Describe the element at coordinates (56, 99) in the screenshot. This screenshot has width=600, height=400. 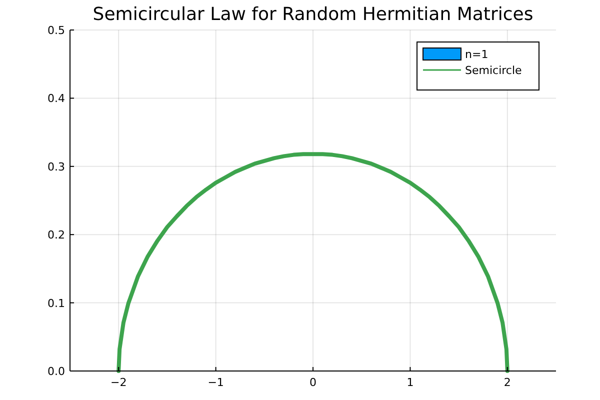
I see `y-tick-label: 0.4` at that location.